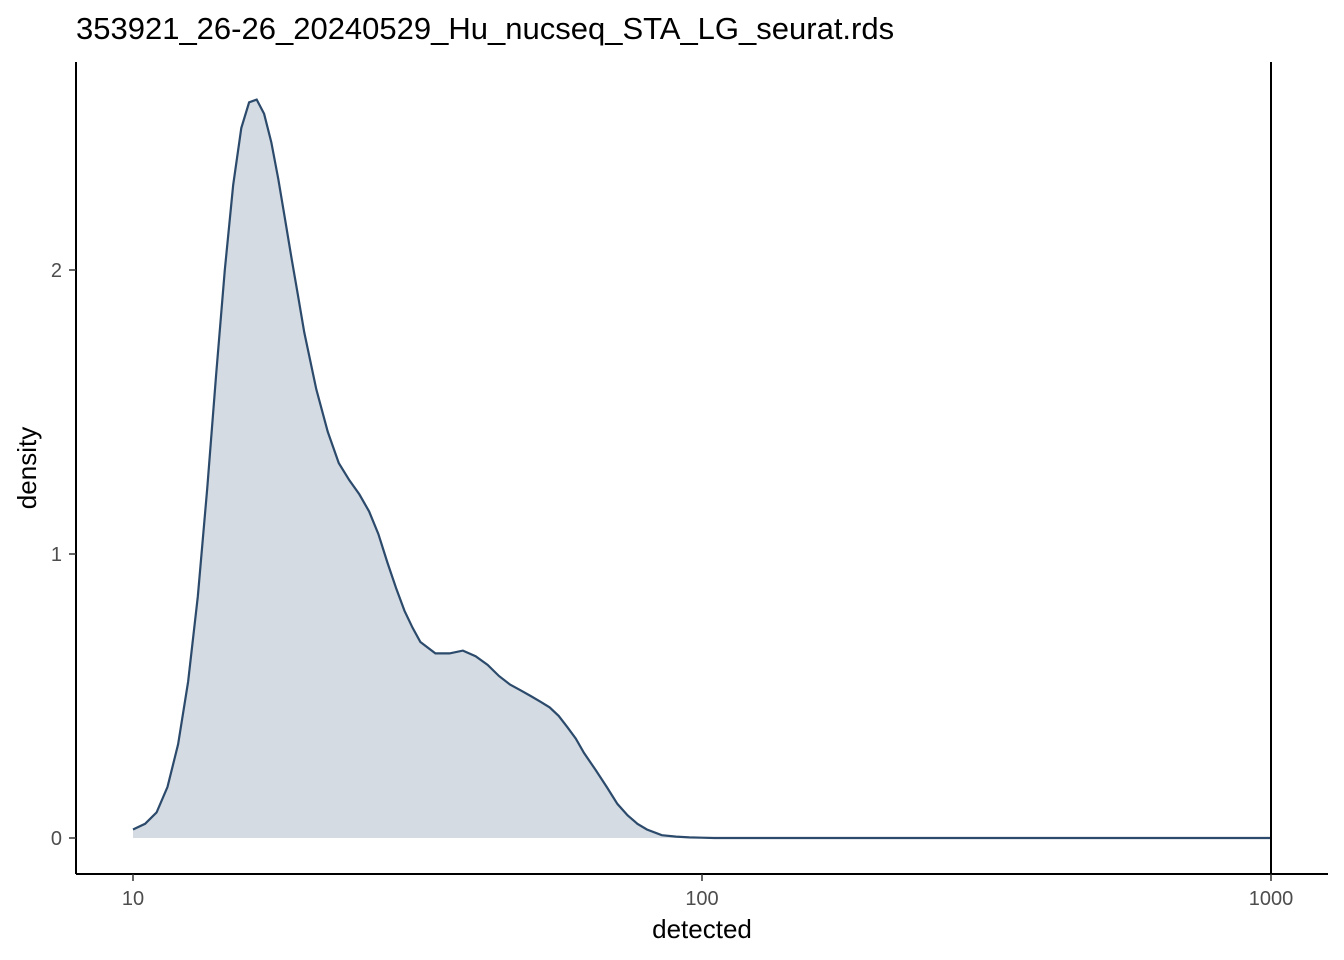 The image size is (1344, 960). I want to click on y-tick-label: 0, so click(56, 839).